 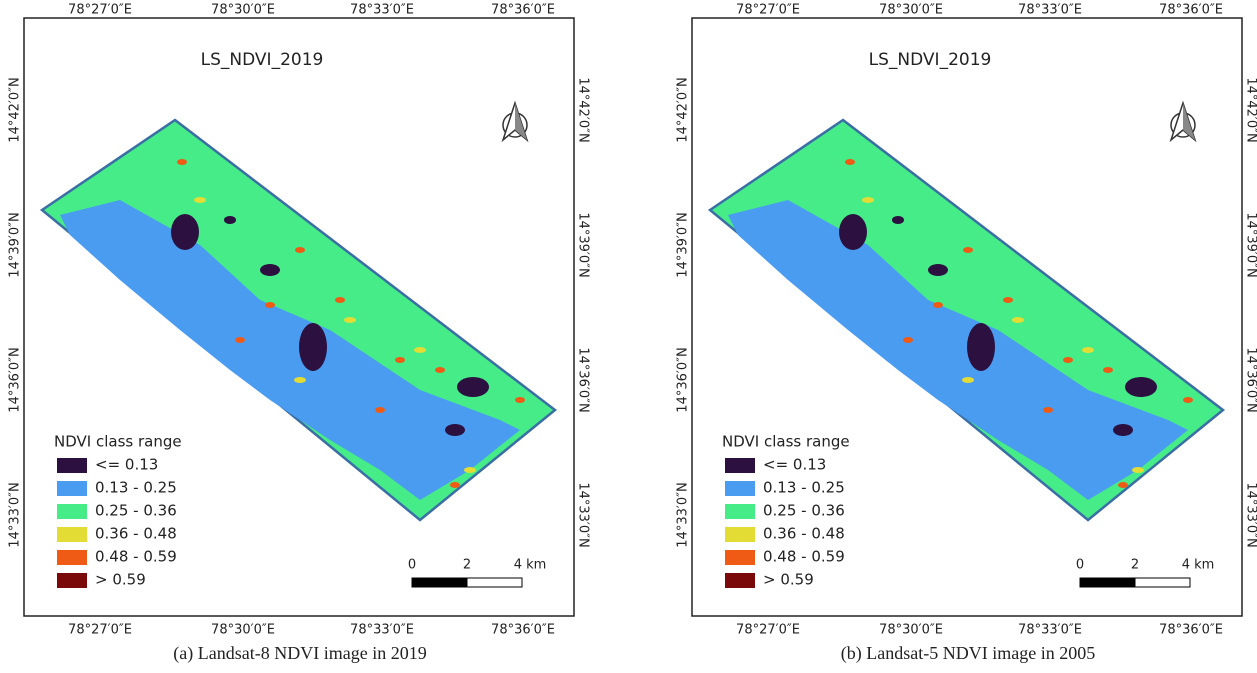 What do you see at coordinates (804, 534) in the screenshot?
I see `legend-label: 0.36 - 0.48` at bounding box center [804, 534].